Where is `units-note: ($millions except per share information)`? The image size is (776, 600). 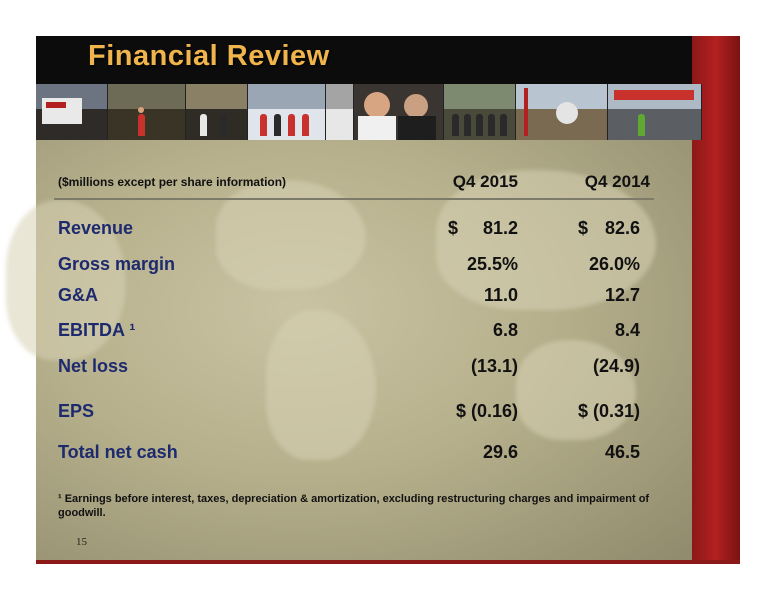 units-note: ($millions except per share information) is located at coordinates (172, 182).